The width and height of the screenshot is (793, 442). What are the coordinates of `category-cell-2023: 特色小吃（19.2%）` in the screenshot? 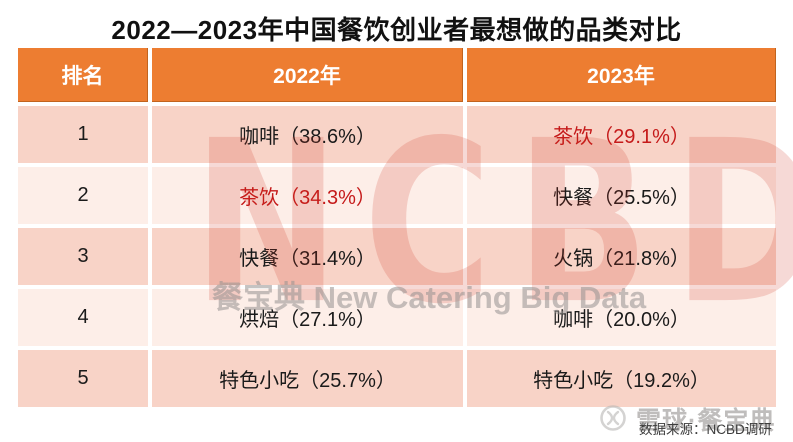 It's located at (621, 378).